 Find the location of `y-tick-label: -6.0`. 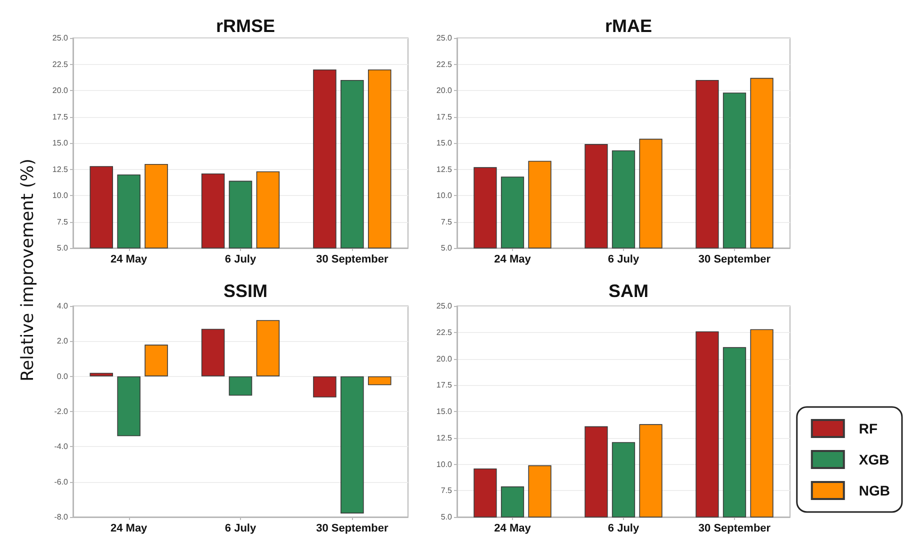

y-tick-label: -6.0 is located at coordinates (61, 481).